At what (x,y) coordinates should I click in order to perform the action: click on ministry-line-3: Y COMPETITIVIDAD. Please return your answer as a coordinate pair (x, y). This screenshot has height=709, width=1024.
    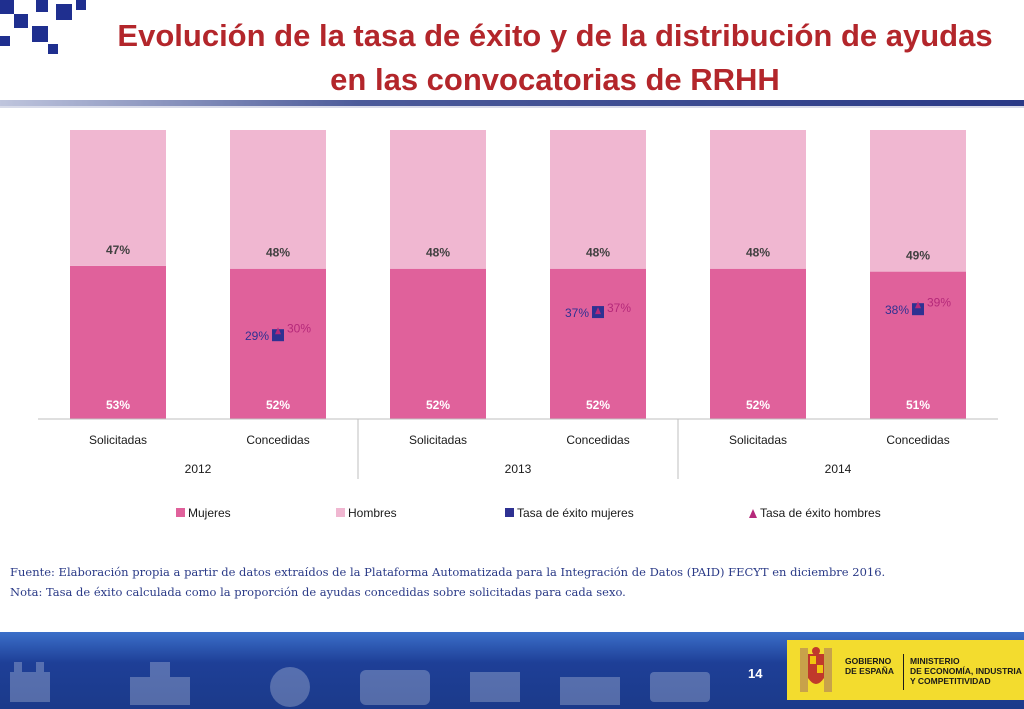
    Looking at the image, I should click on (950, 681).